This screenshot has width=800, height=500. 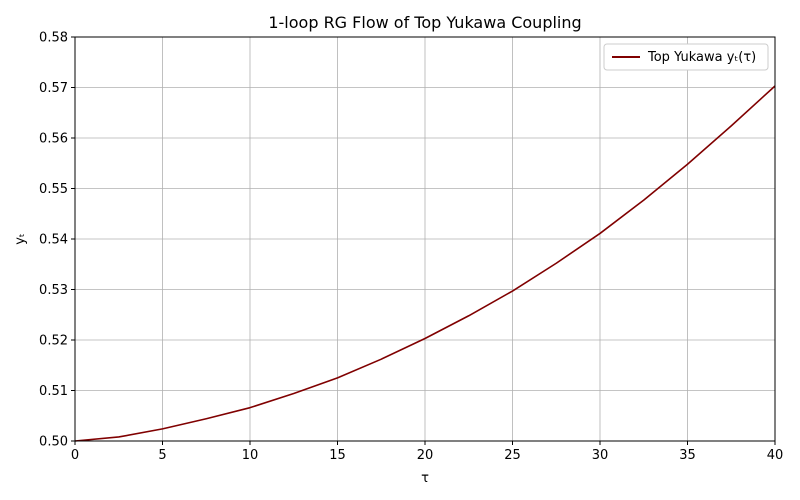 What do you see at coordinates (425, 455) in the screenshot?
I see `x-tick-label: 20` at bounding box center [425, 455].